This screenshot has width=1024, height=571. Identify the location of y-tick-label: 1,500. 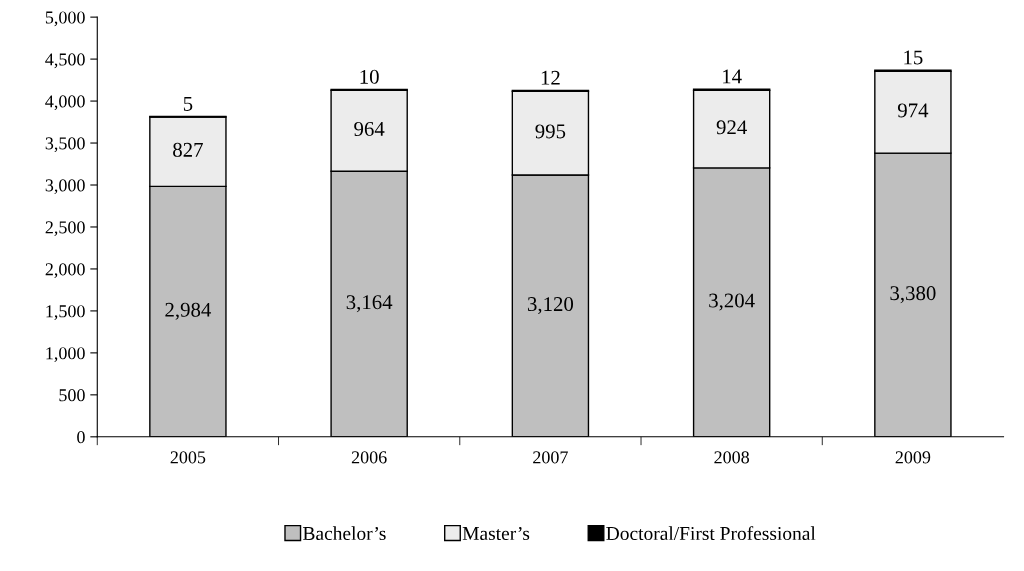
(65, 312).